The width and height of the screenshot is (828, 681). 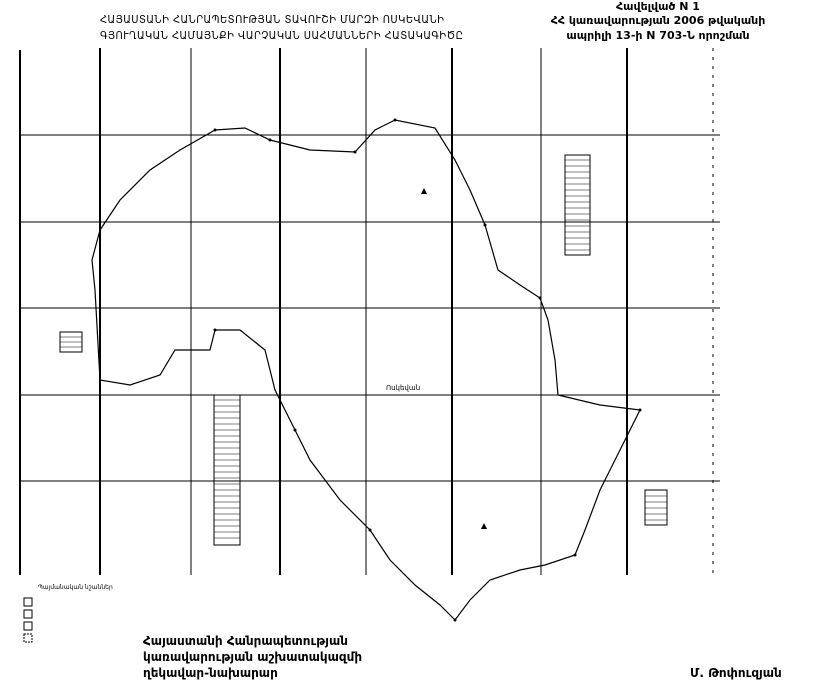 What do you see at coordinates (658, 6) in the screenshot?
I see `annex-number: Հավելված N 1` at bounding box center [658, 6].